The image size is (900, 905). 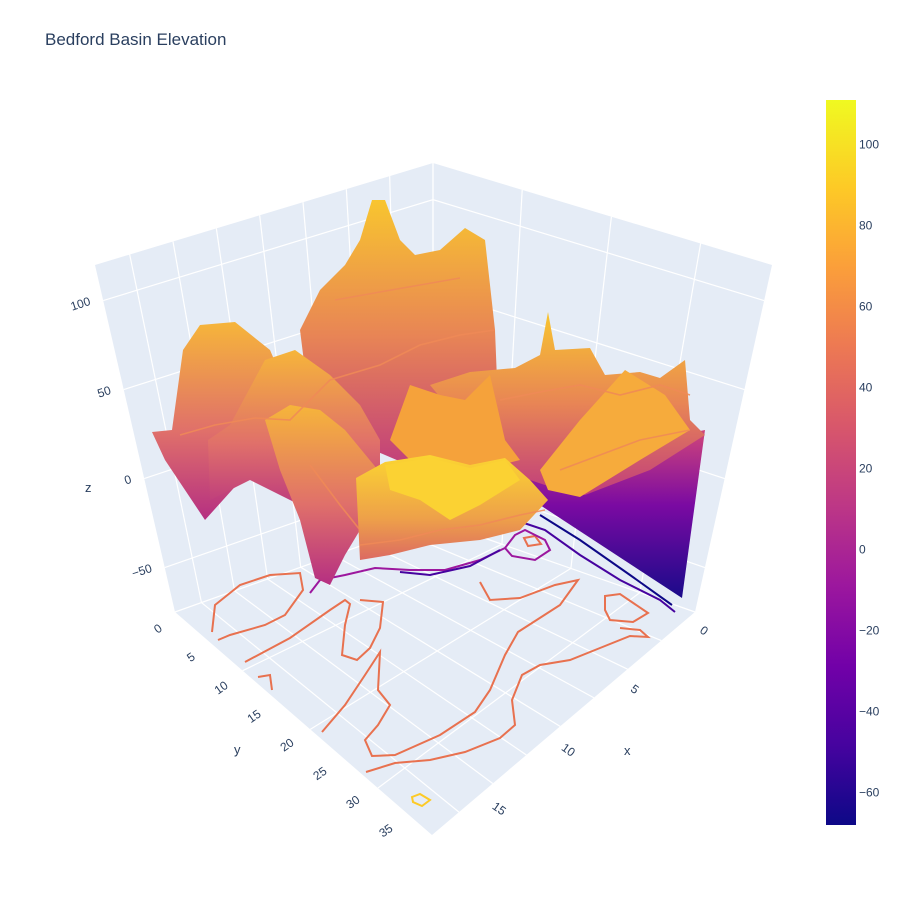 What do you see at coordinates (866, 388) in the screenshot?
I see `colorbar-tick-label: 40` at bounding box center [866, 388].